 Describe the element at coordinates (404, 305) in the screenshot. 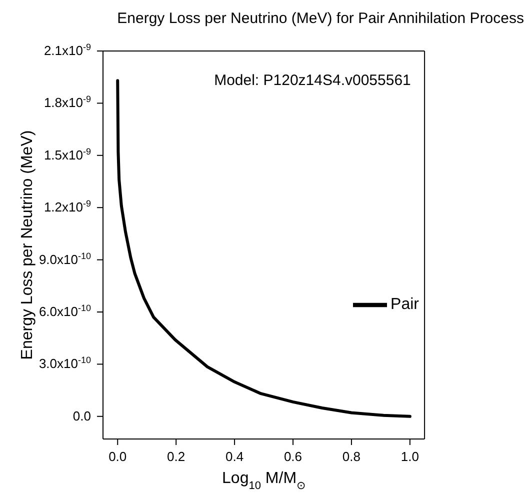

I see `legend-label: Pair` at that location.